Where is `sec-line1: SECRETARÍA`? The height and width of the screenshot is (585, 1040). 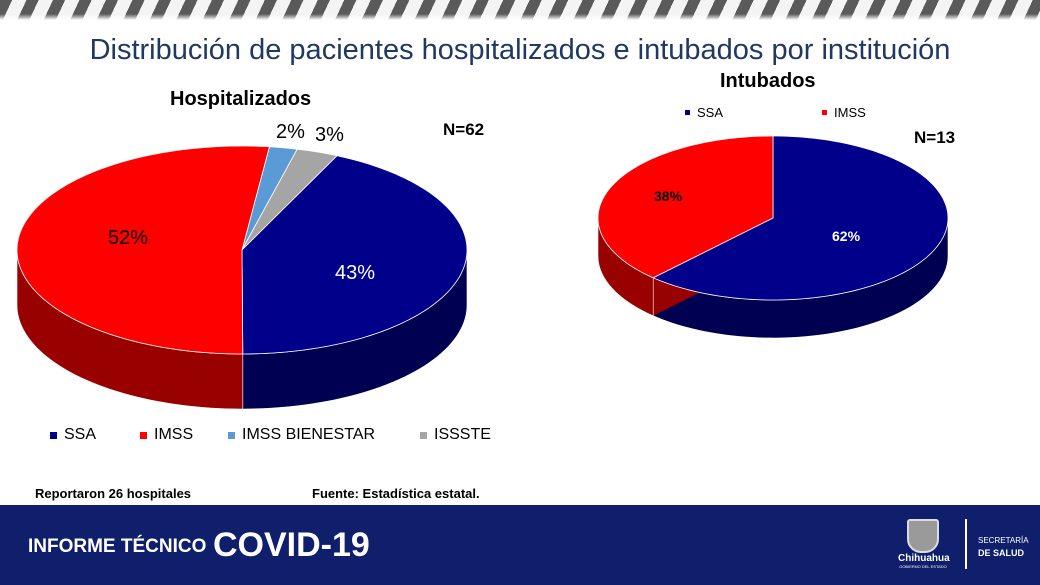 sec-line1: SECRETARÍA is located at coordinates (1003, 540).